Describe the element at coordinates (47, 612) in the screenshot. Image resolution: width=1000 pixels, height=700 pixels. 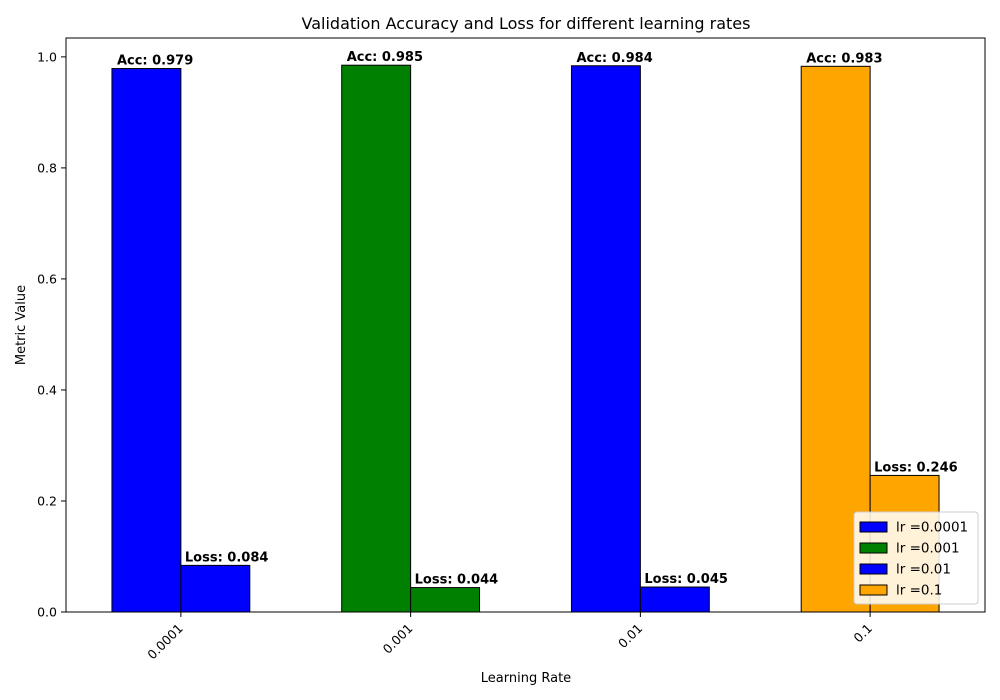
I see `y-tick-label: 0.0` at that location.